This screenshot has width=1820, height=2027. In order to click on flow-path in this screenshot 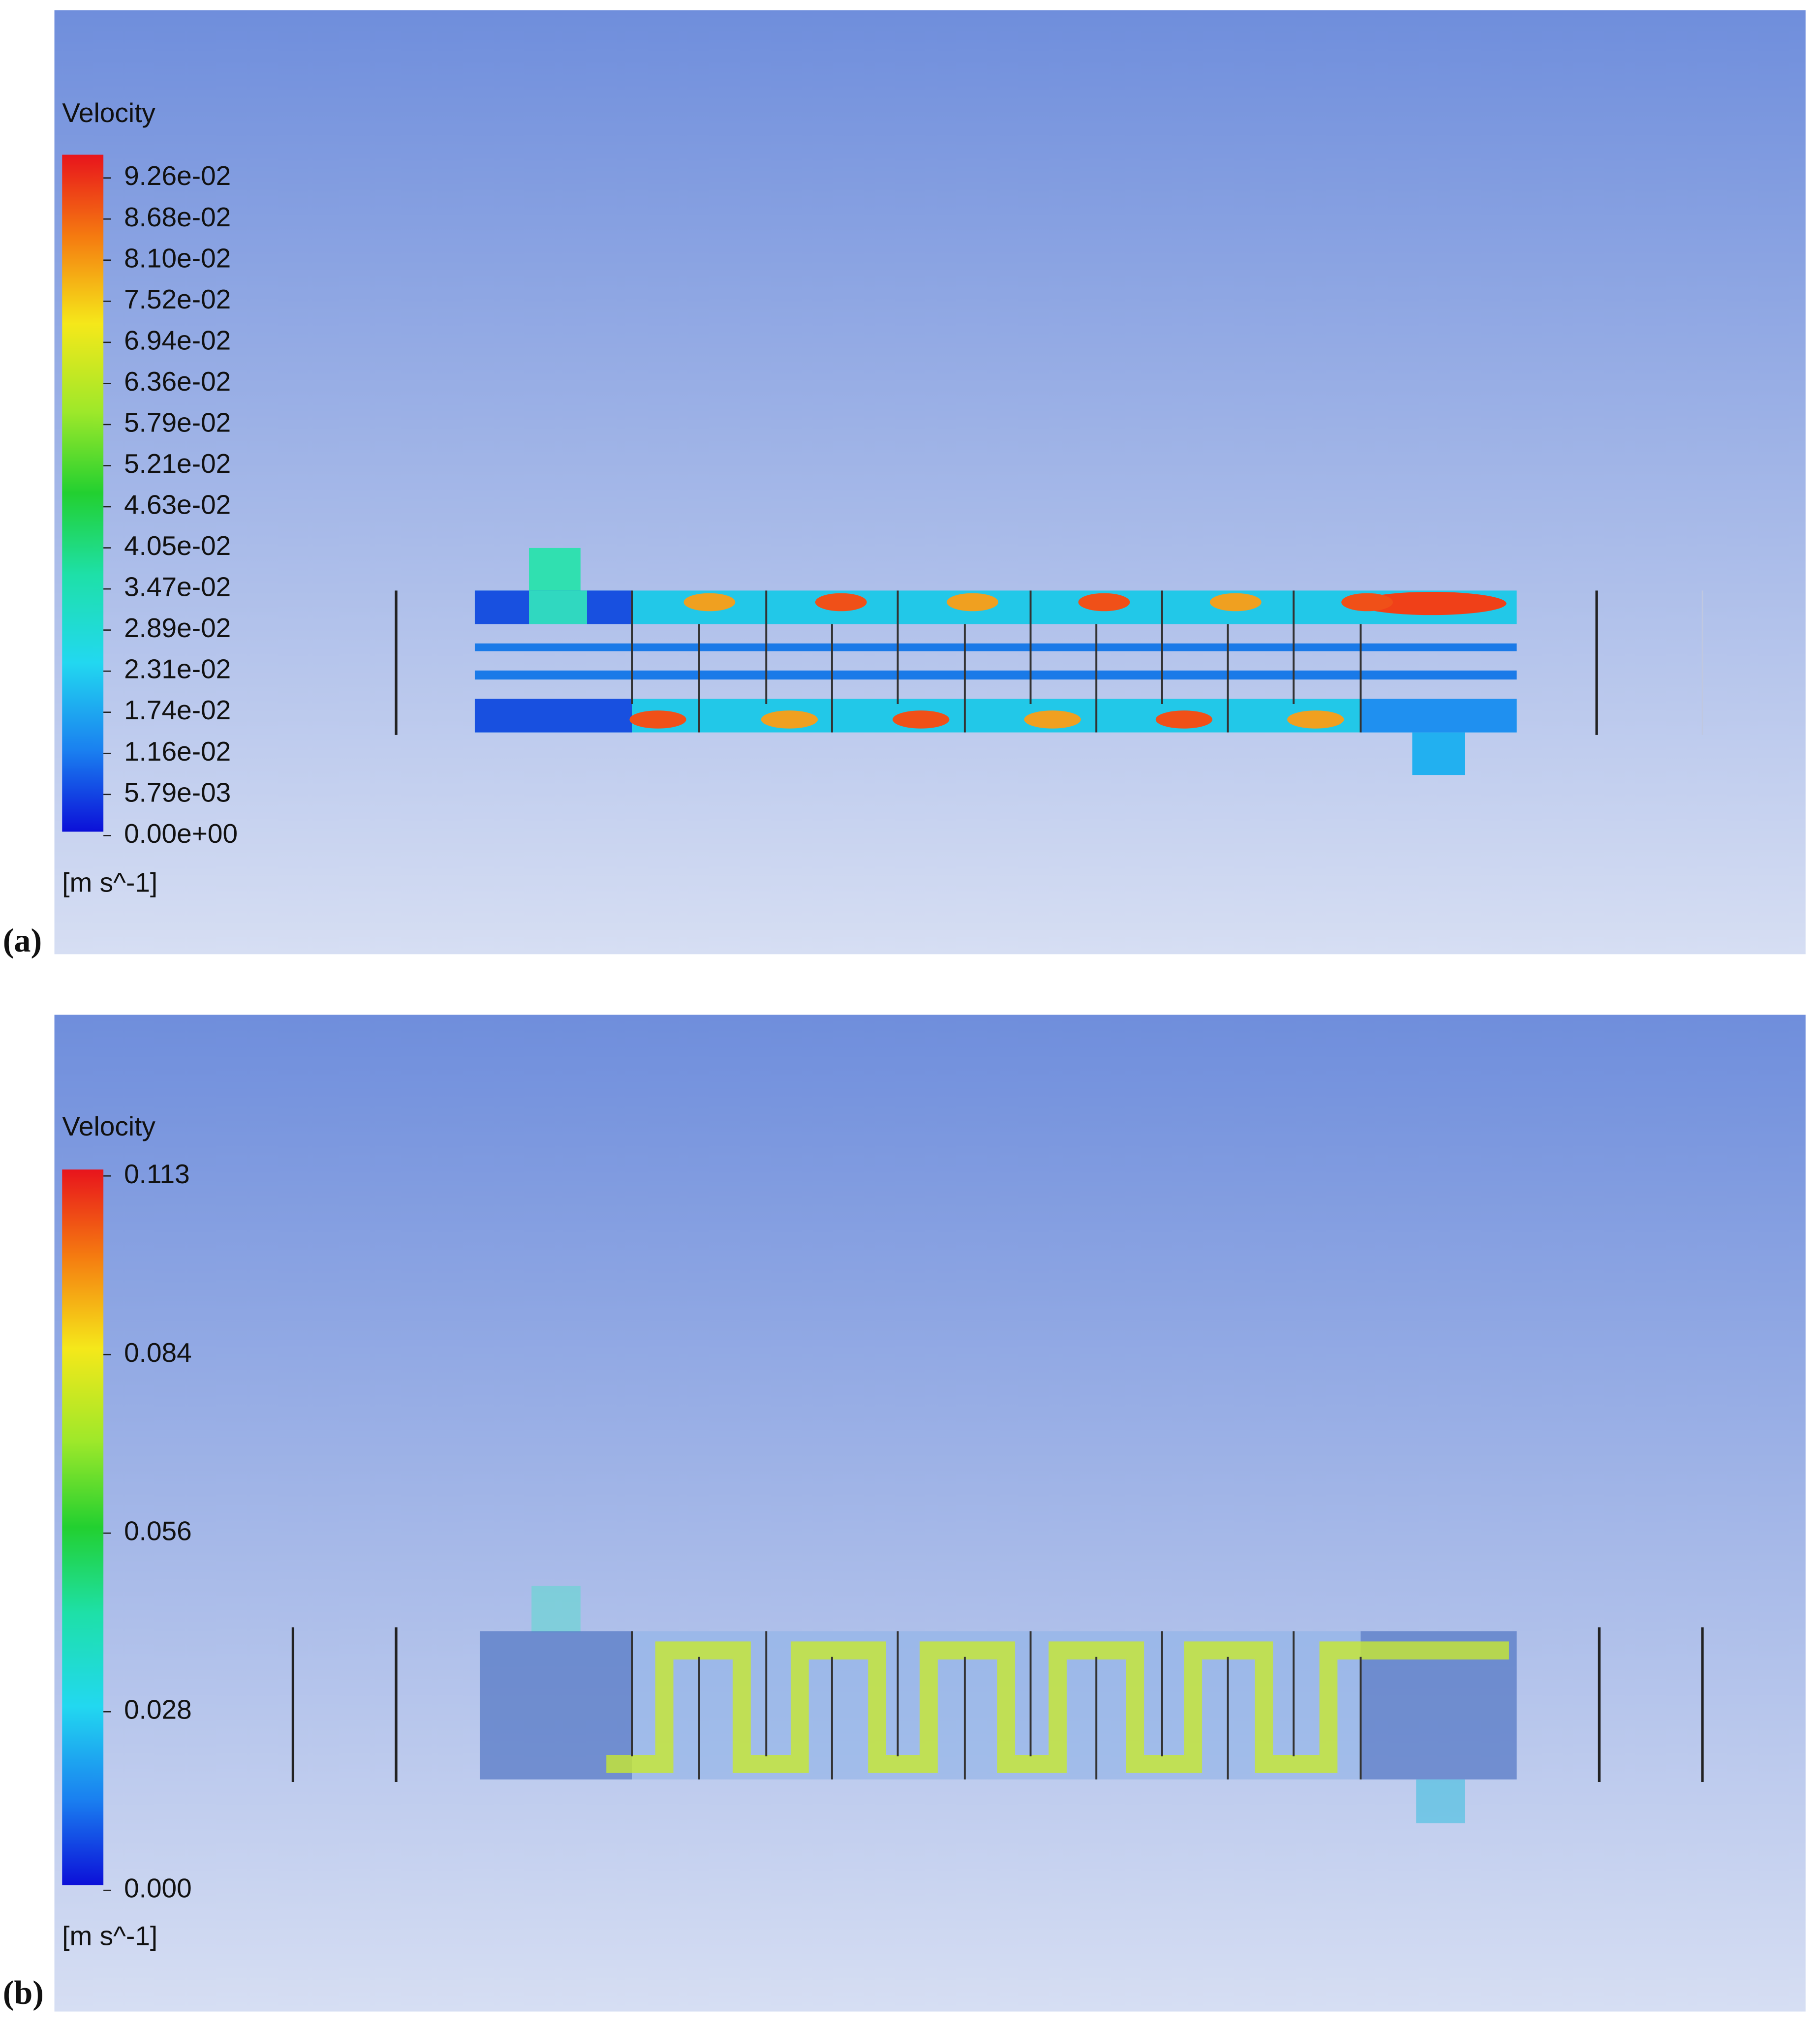, I will do `click(1057, 1707)`.